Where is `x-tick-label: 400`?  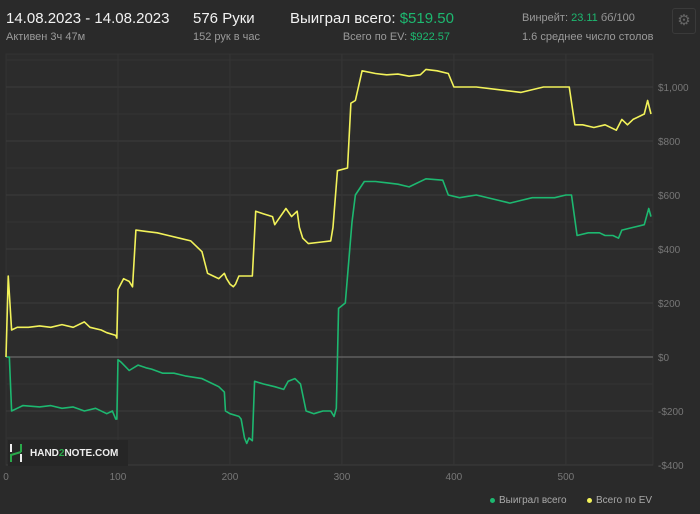
x-tick-label: 400 is located at coordinates (454, 477).